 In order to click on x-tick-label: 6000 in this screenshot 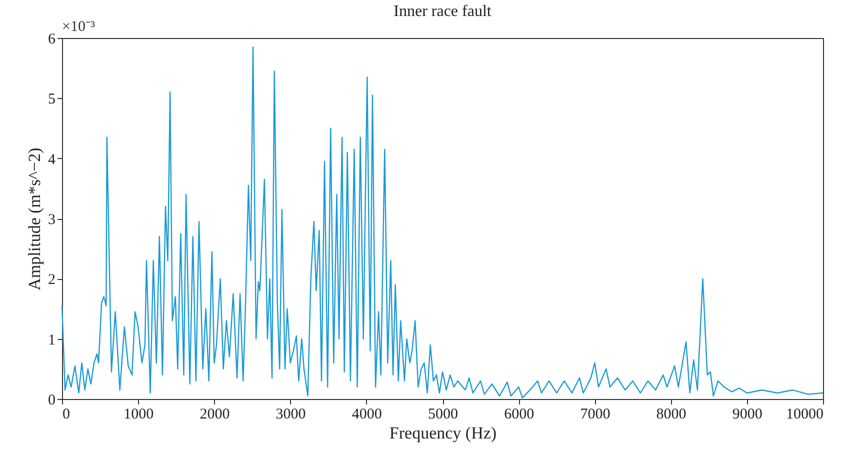, I will do `click(519, 414)`.